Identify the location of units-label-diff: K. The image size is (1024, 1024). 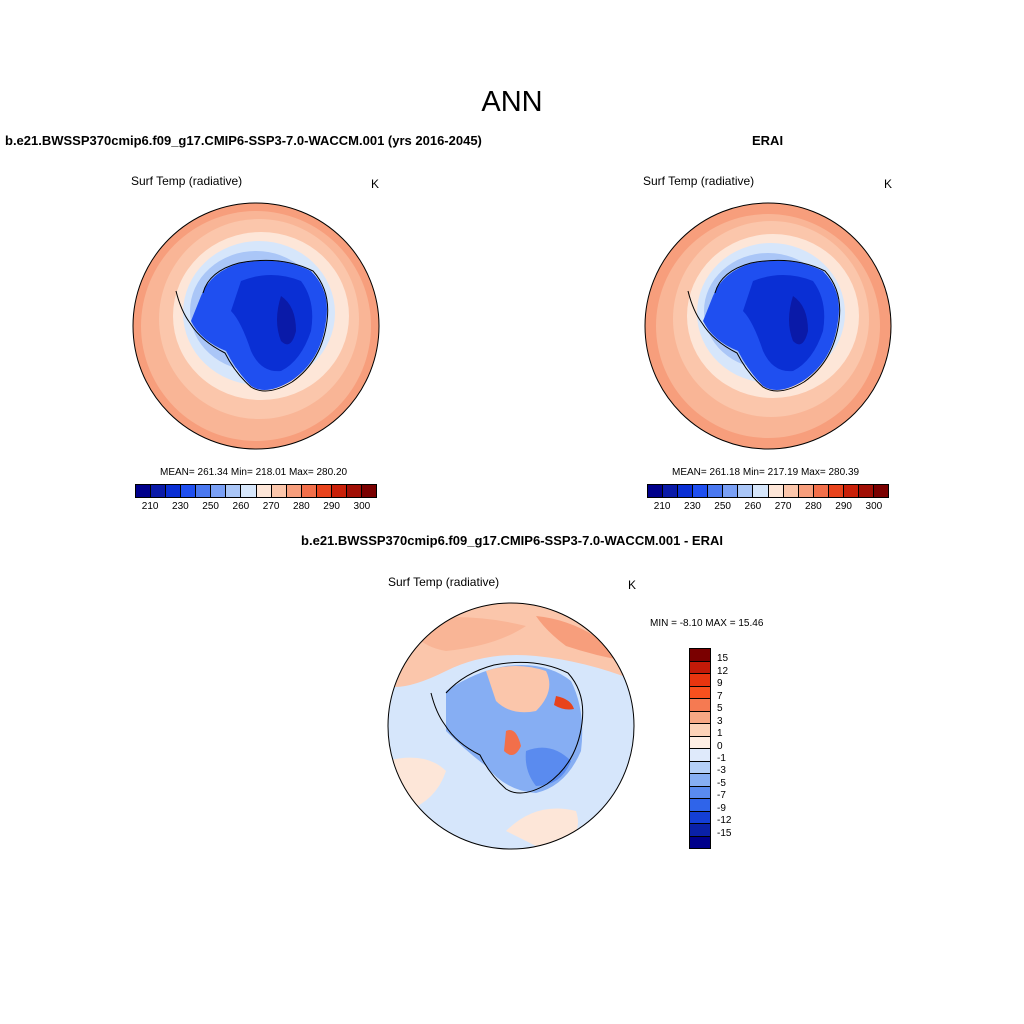
(632, 585).